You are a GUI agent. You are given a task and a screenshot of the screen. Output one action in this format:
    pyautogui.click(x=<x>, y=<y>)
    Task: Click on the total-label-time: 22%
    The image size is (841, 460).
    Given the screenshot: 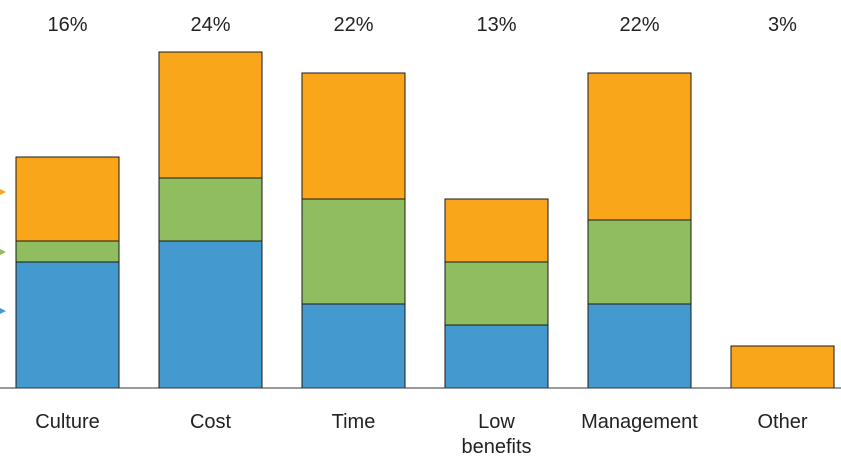 What is the action you would take?
    pyautogui.click(x=353, y=25)
    